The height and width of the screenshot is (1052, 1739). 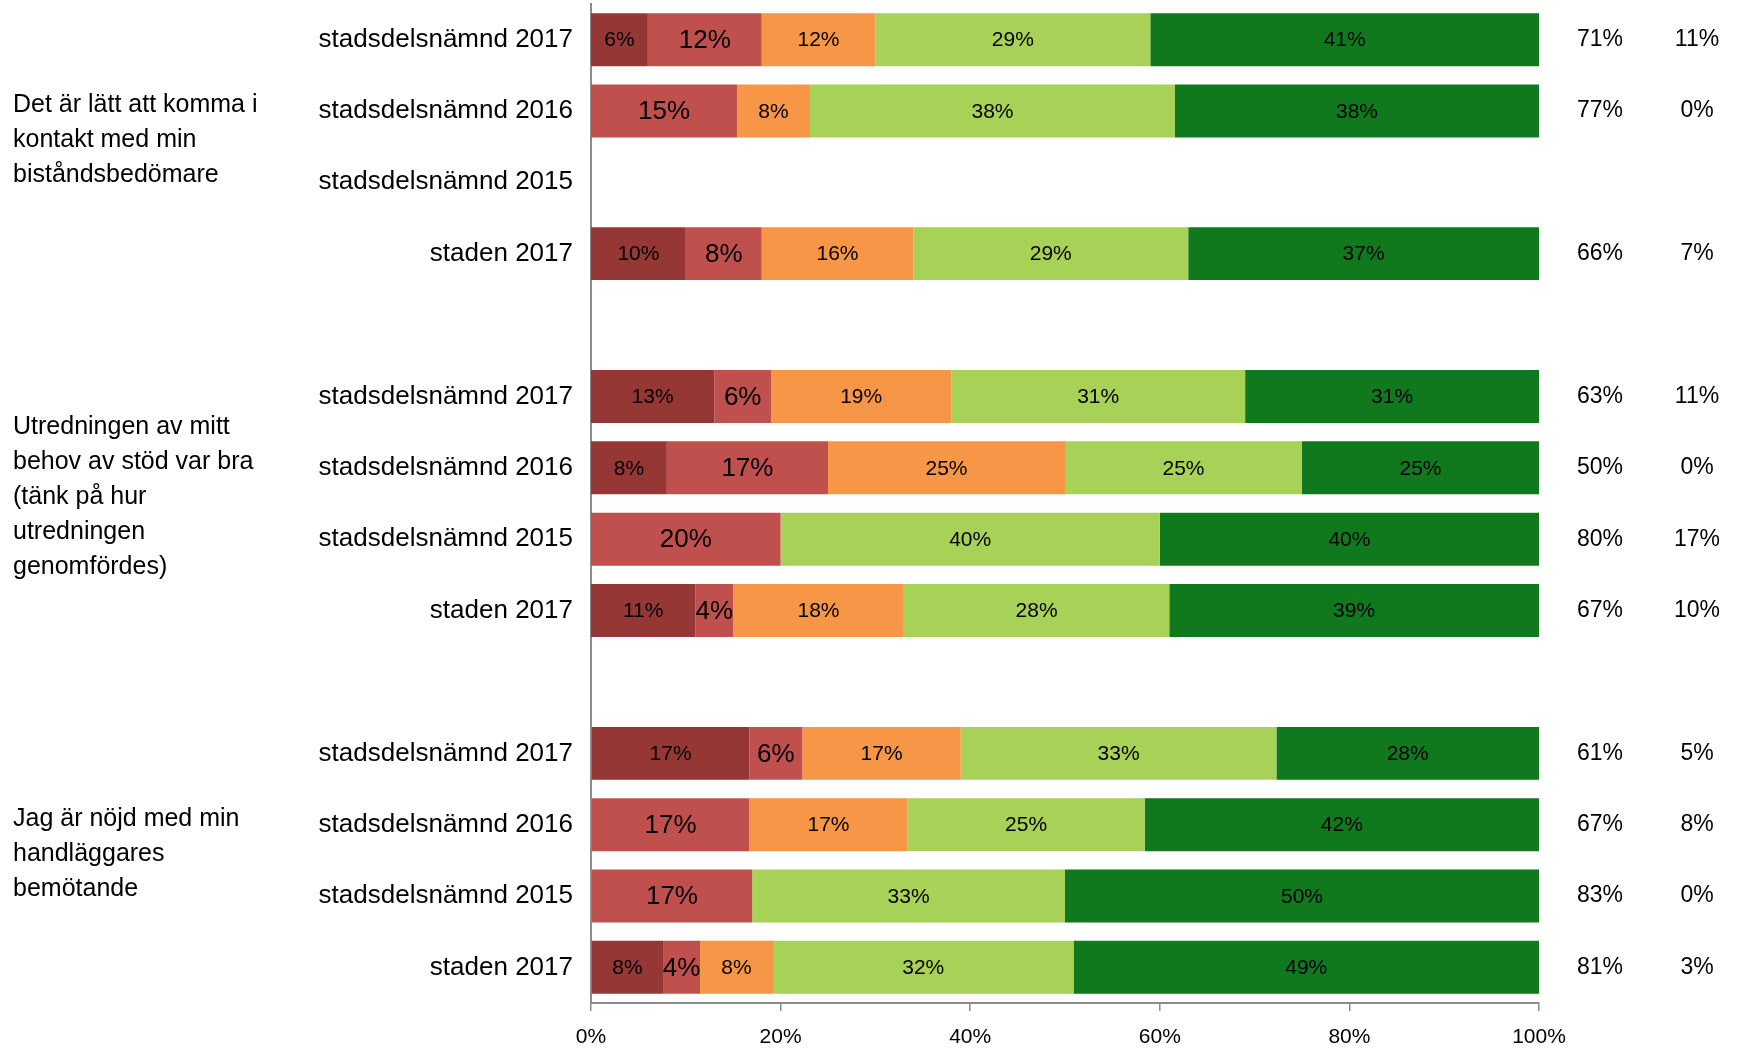 What do you see at coordinates (1407, 753) in the screenshot?
I see `data-label: 28%` at bounding box center [1407, 753].